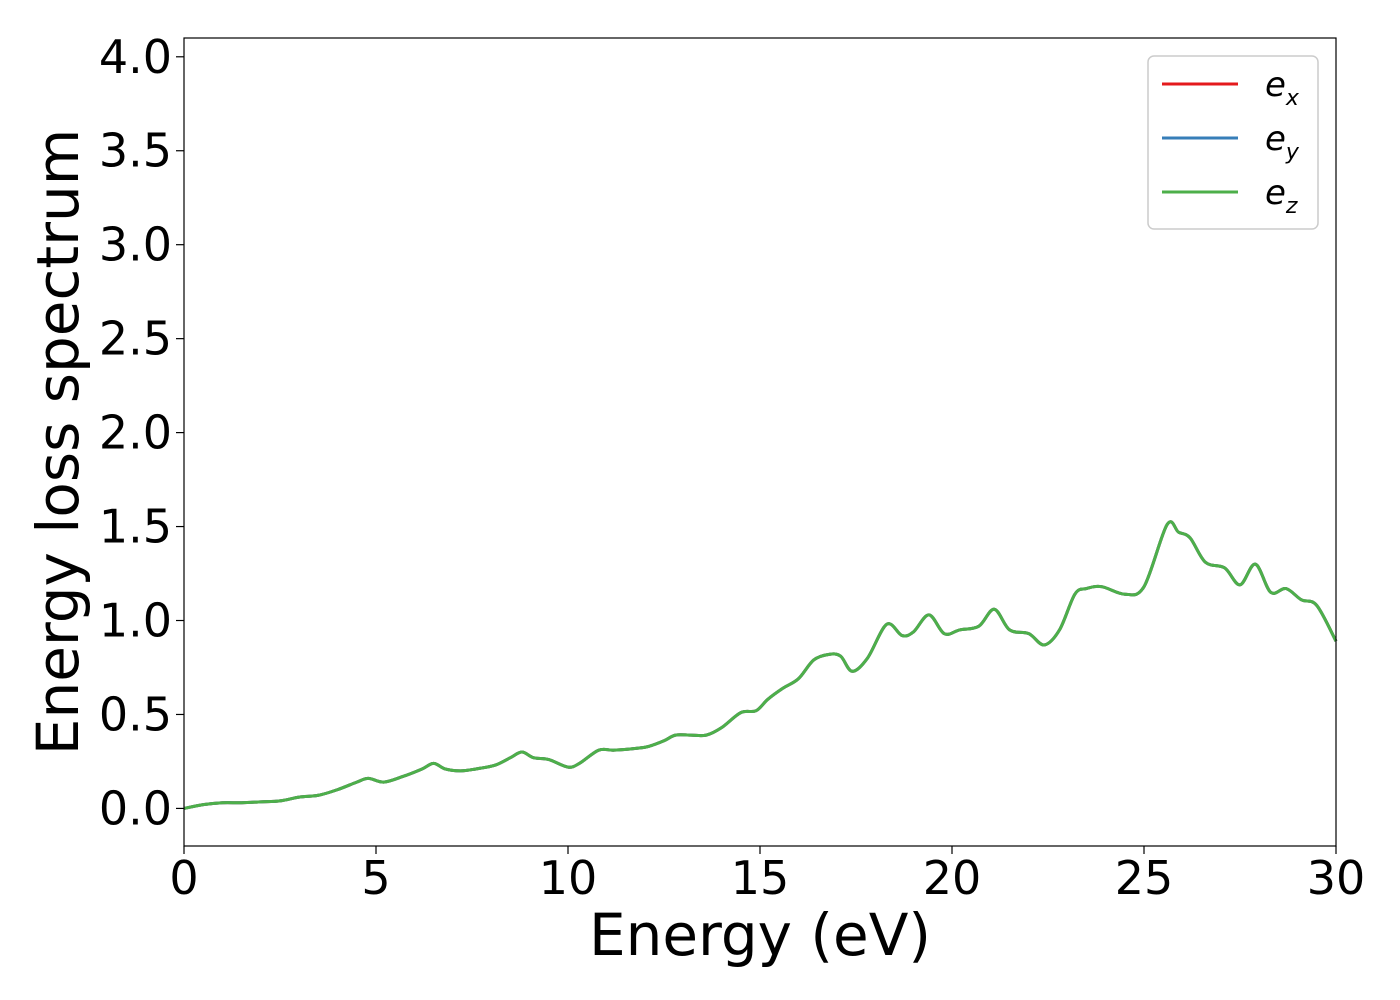  What do you see at coordinates (135, 245) in the screenshot?
I see `y-tick-label: 3.0` at bounding box center [135, 245].